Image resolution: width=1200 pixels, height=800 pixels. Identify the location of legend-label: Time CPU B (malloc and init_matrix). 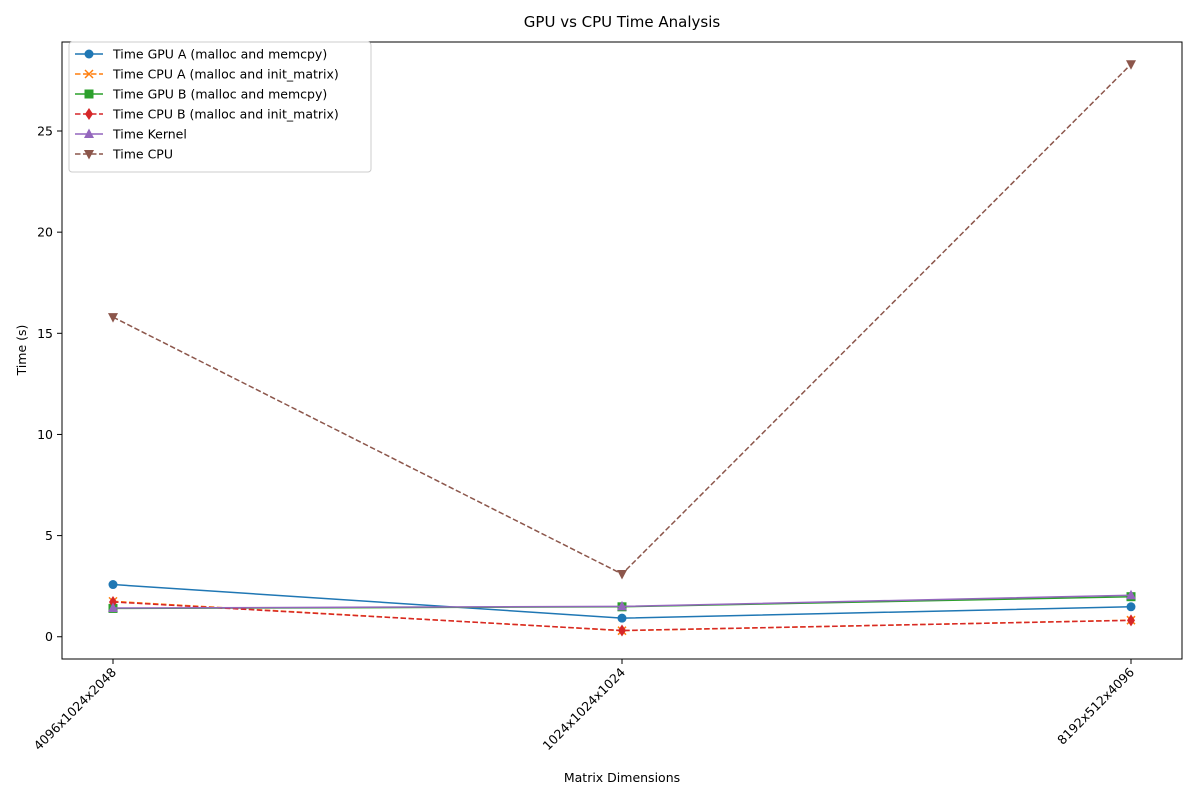
(225, 114).